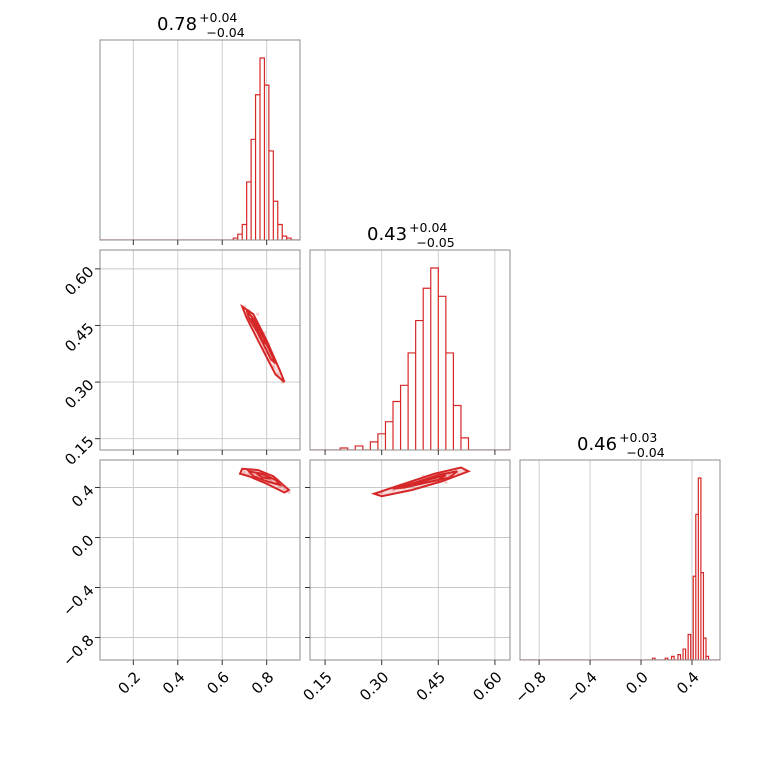  I want to click on panel-title-param-3: 0.46 +0.03 −0.04, so click(621, 445).